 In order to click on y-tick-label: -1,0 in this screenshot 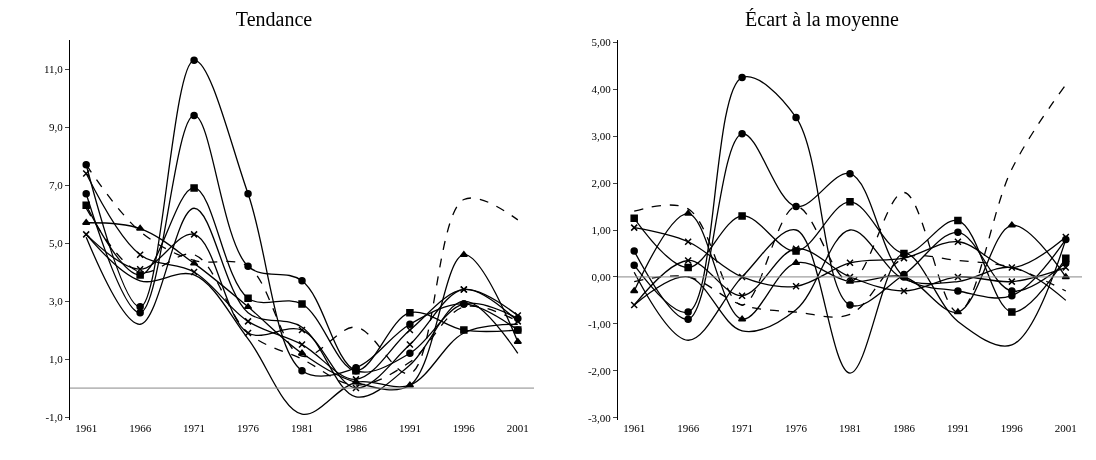, I will do `click(54, 416)`.